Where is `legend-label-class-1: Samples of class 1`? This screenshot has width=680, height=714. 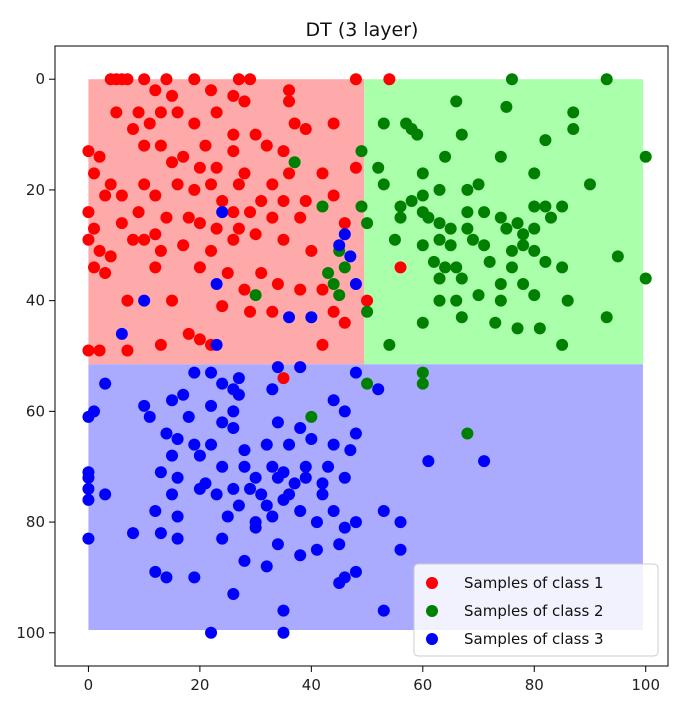 legend-label-class-1: Samples of class 1 is located at coordinates (534, 583).